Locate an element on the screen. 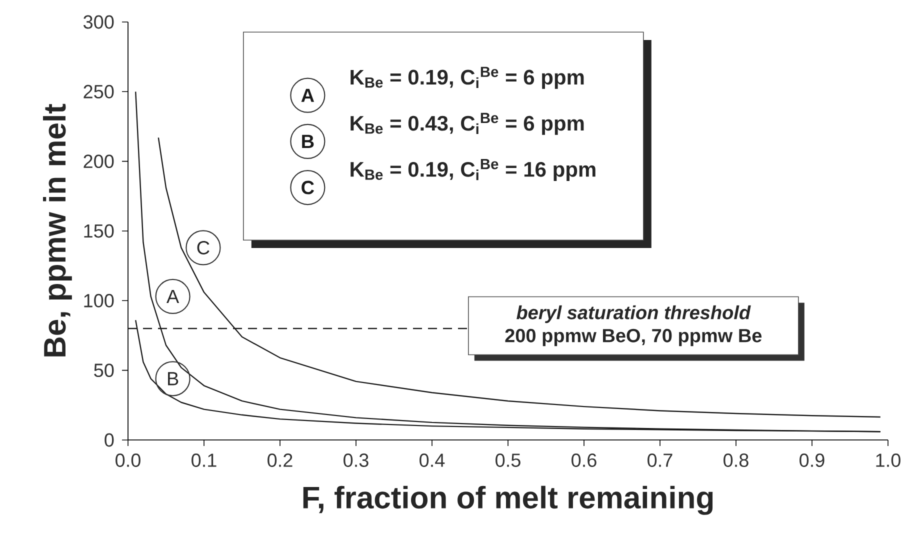  x-tick-label: 1.0 is located at coordinates (888, 460).